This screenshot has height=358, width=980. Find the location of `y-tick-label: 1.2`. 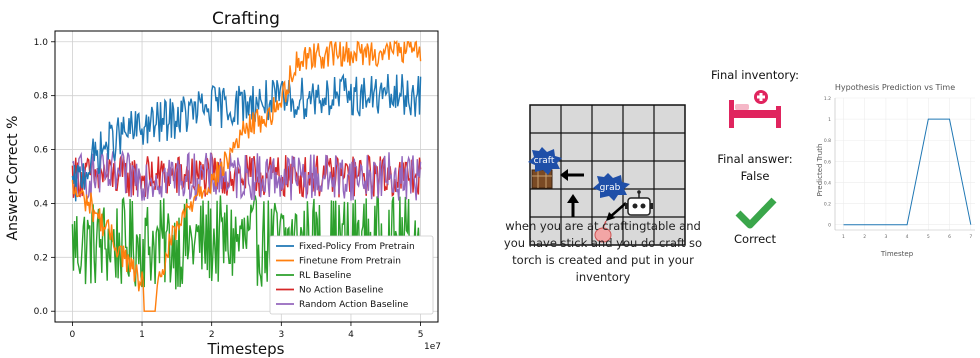

y-tick-label: 1.2 is located at coordinates (827, 99).